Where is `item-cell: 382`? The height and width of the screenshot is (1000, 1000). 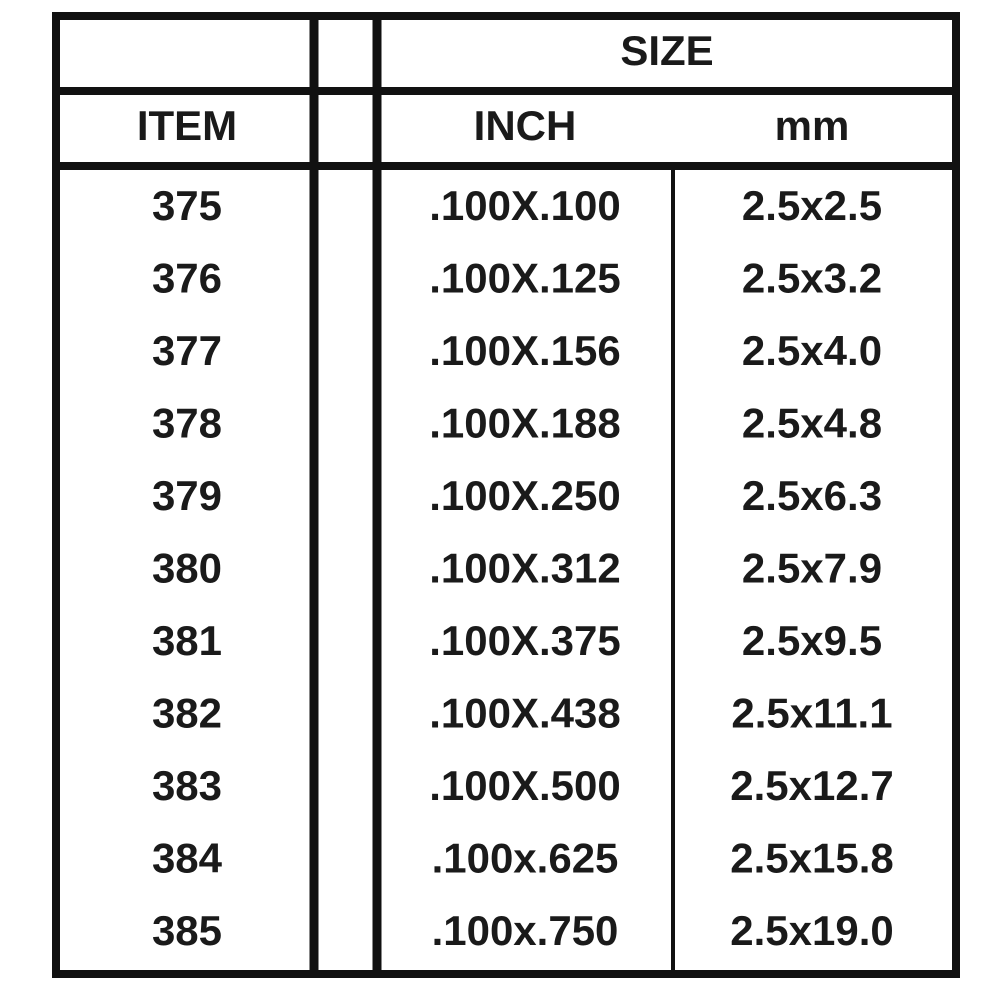
item-cell: 382 is located at coordinates (187, 713).